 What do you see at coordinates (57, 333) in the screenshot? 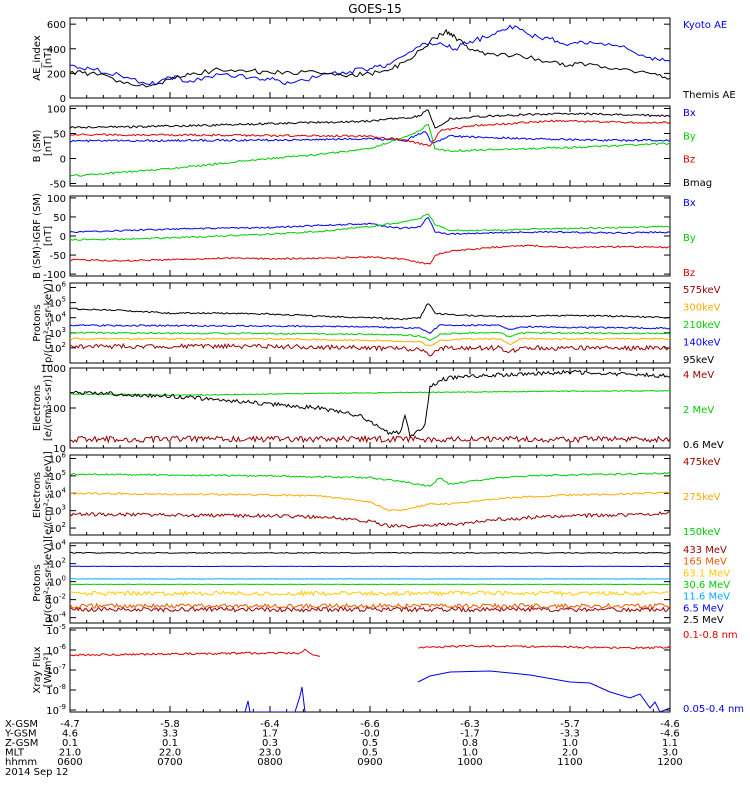
I see `y-tick-label: 10³` at bounding box center [57, 333].